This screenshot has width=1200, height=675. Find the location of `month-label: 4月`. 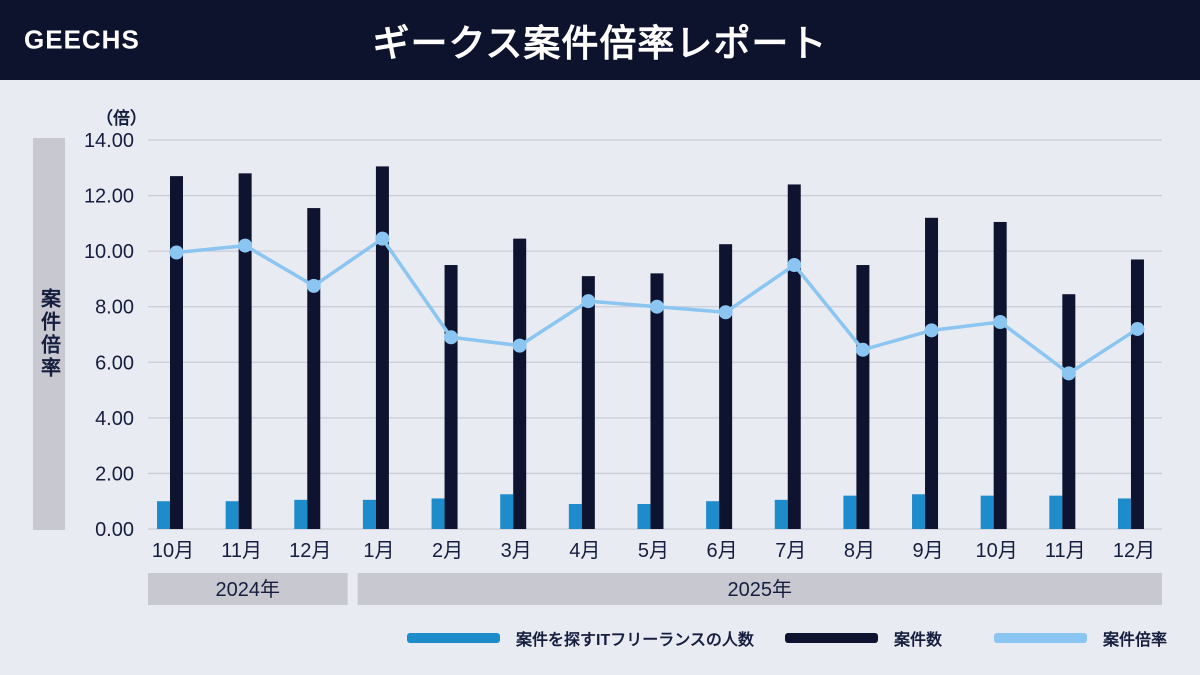

month-label: 4月 is located at coordinates (584, 551).